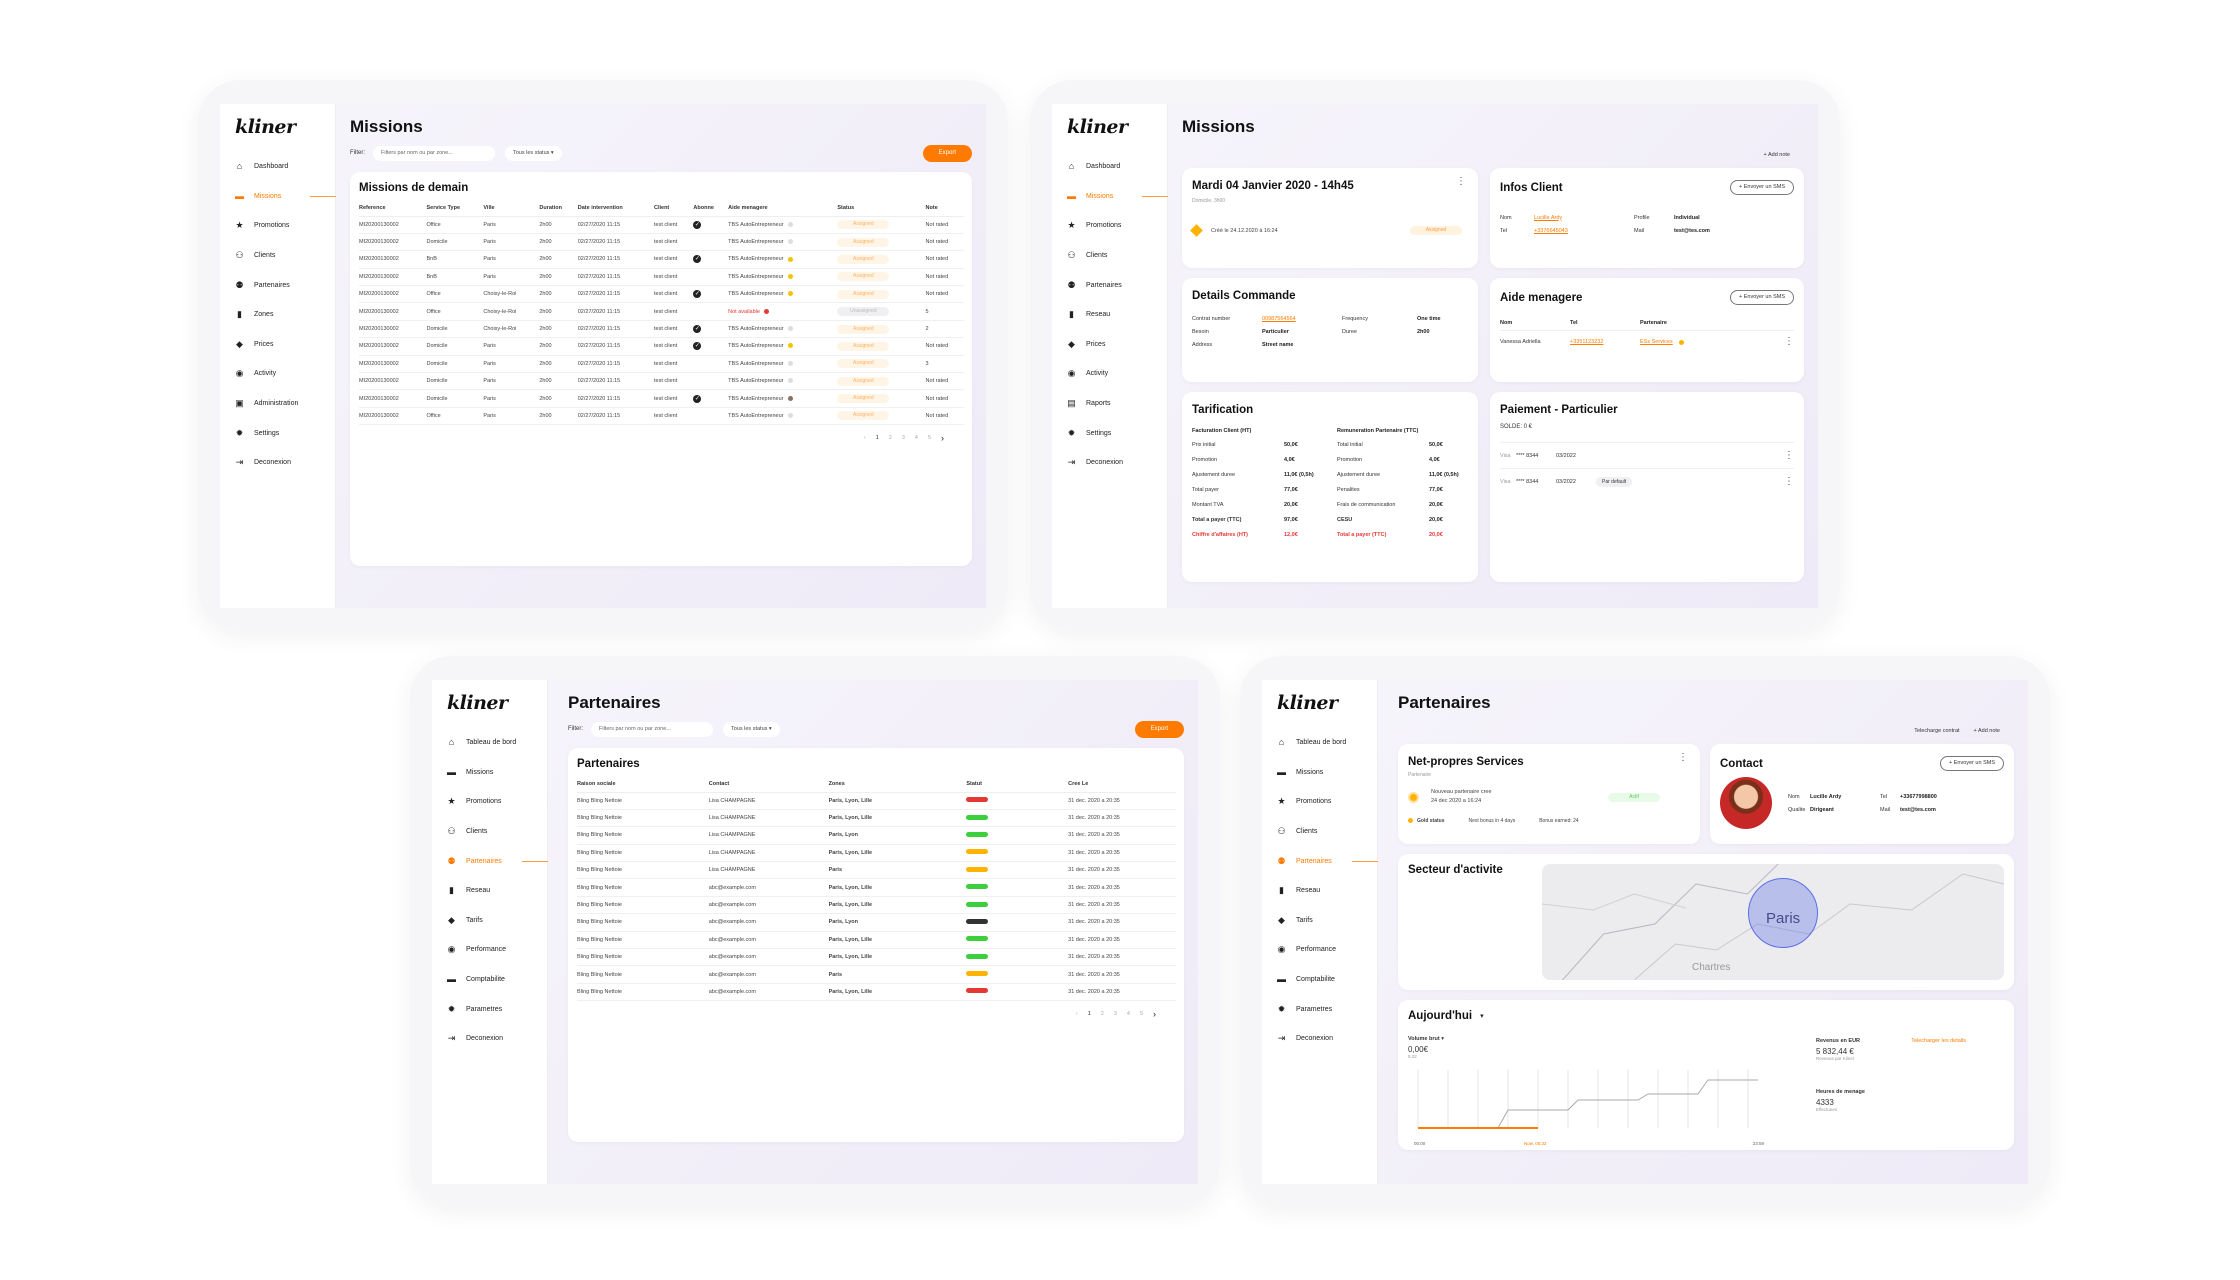 This screenshot has height=1280, width=2240. Describe the element at coordinates (1548, 217) in the screenshot. I see `client-name-link: Lucille Ardy` at that location.